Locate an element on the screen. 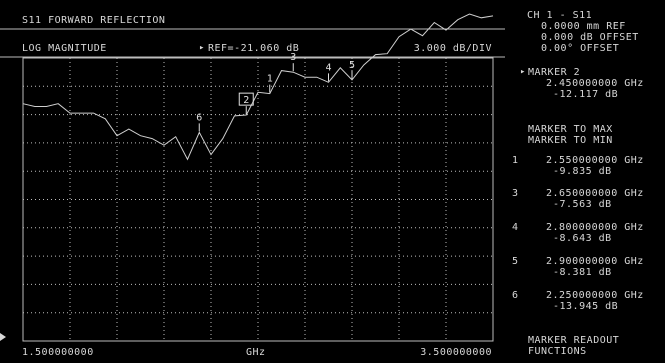 The image size is (665, 363). marker-label: 3 is located at coordinates (293, 57).